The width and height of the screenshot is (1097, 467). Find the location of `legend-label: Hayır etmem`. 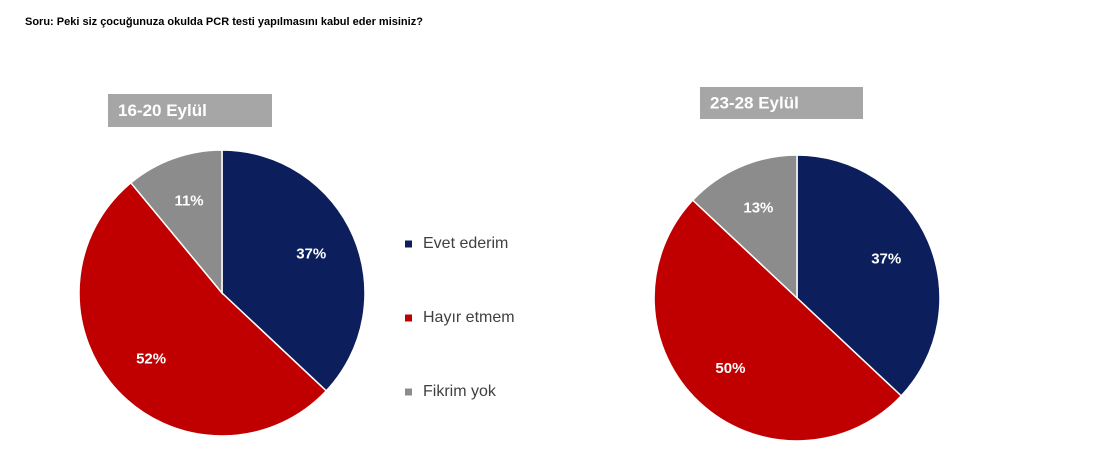

legend-label: Hayır etmem is located at coordinates (469, 317).